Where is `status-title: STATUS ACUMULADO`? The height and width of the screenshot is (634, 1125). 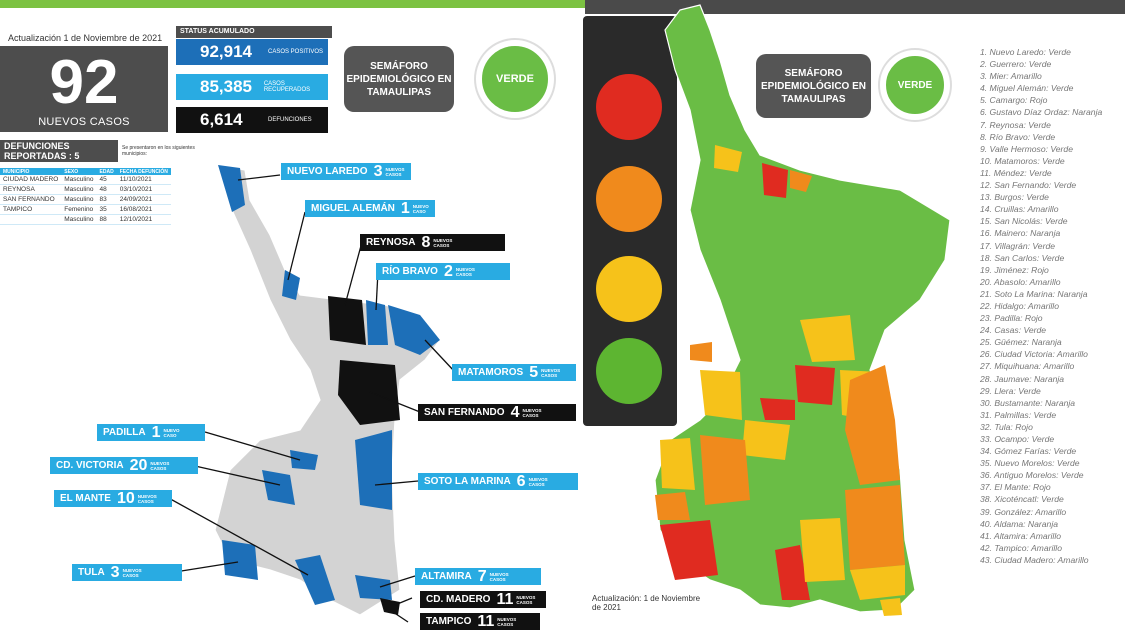 status-title: STATUS ACUMULADO is located at coordinates (254, 32).